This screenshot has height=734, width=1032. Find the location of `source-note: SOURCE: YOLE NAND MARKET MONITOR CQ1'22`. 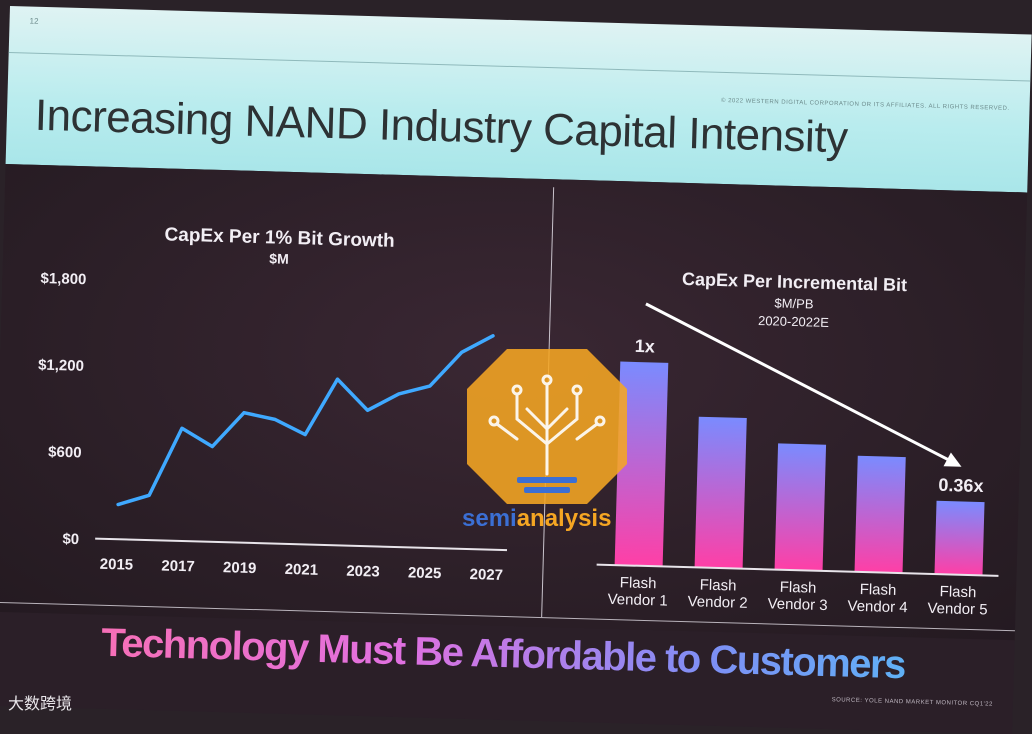

source-note: SOURCE: YOLE NAND MARKET MONITOR CQ1'22 is located at coordinates (912, 702).